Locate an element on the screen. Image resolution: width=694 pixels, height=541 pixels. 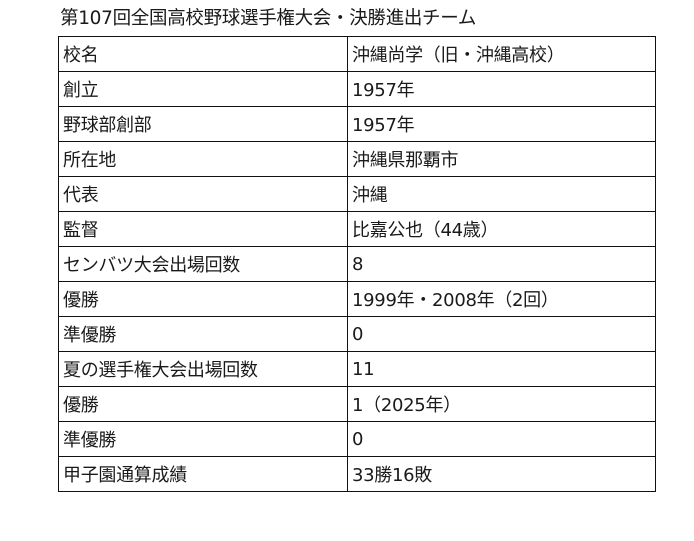
table-row: センバツ大会出場回数 8 is located at coordinates (357, 264).